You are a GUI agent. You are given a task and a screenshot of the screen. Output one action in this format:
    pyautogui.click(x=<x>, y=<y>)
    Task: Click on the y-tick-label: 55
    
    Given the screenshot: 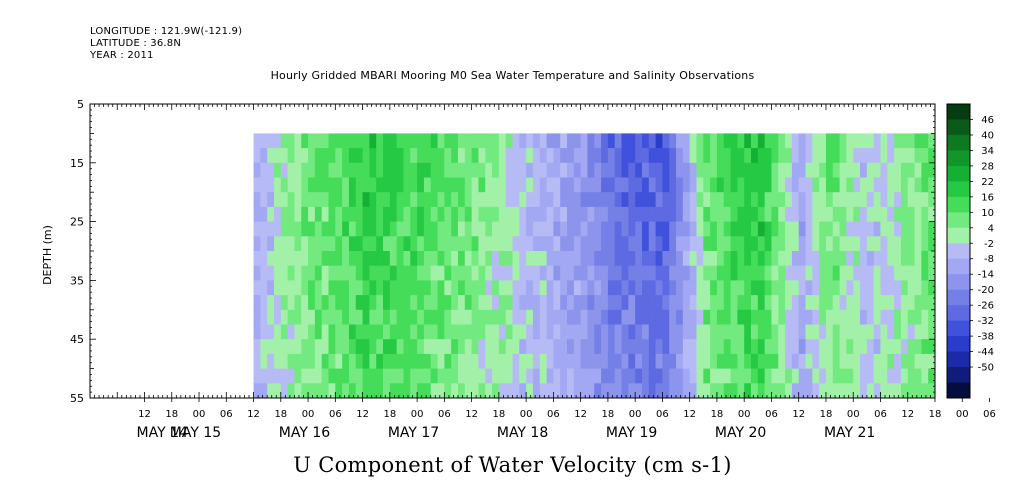 What is the action you would take?
    pyautogui.click(x=77, y=398)
    